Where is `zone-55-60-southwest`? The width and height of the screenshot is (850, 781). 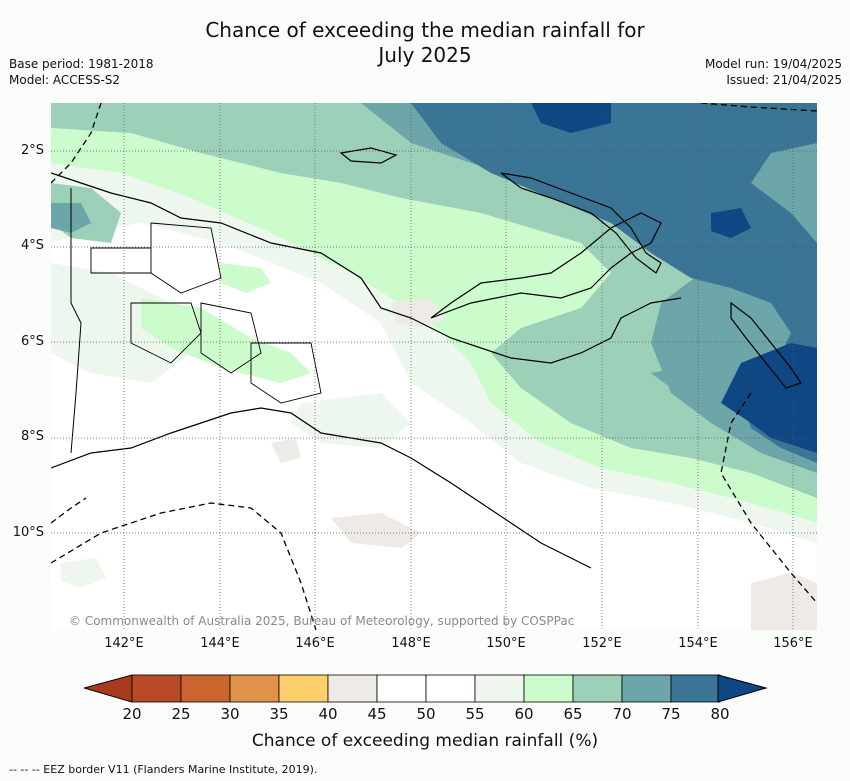 zone-55-60-southwest is located at coordinates (83, 573).